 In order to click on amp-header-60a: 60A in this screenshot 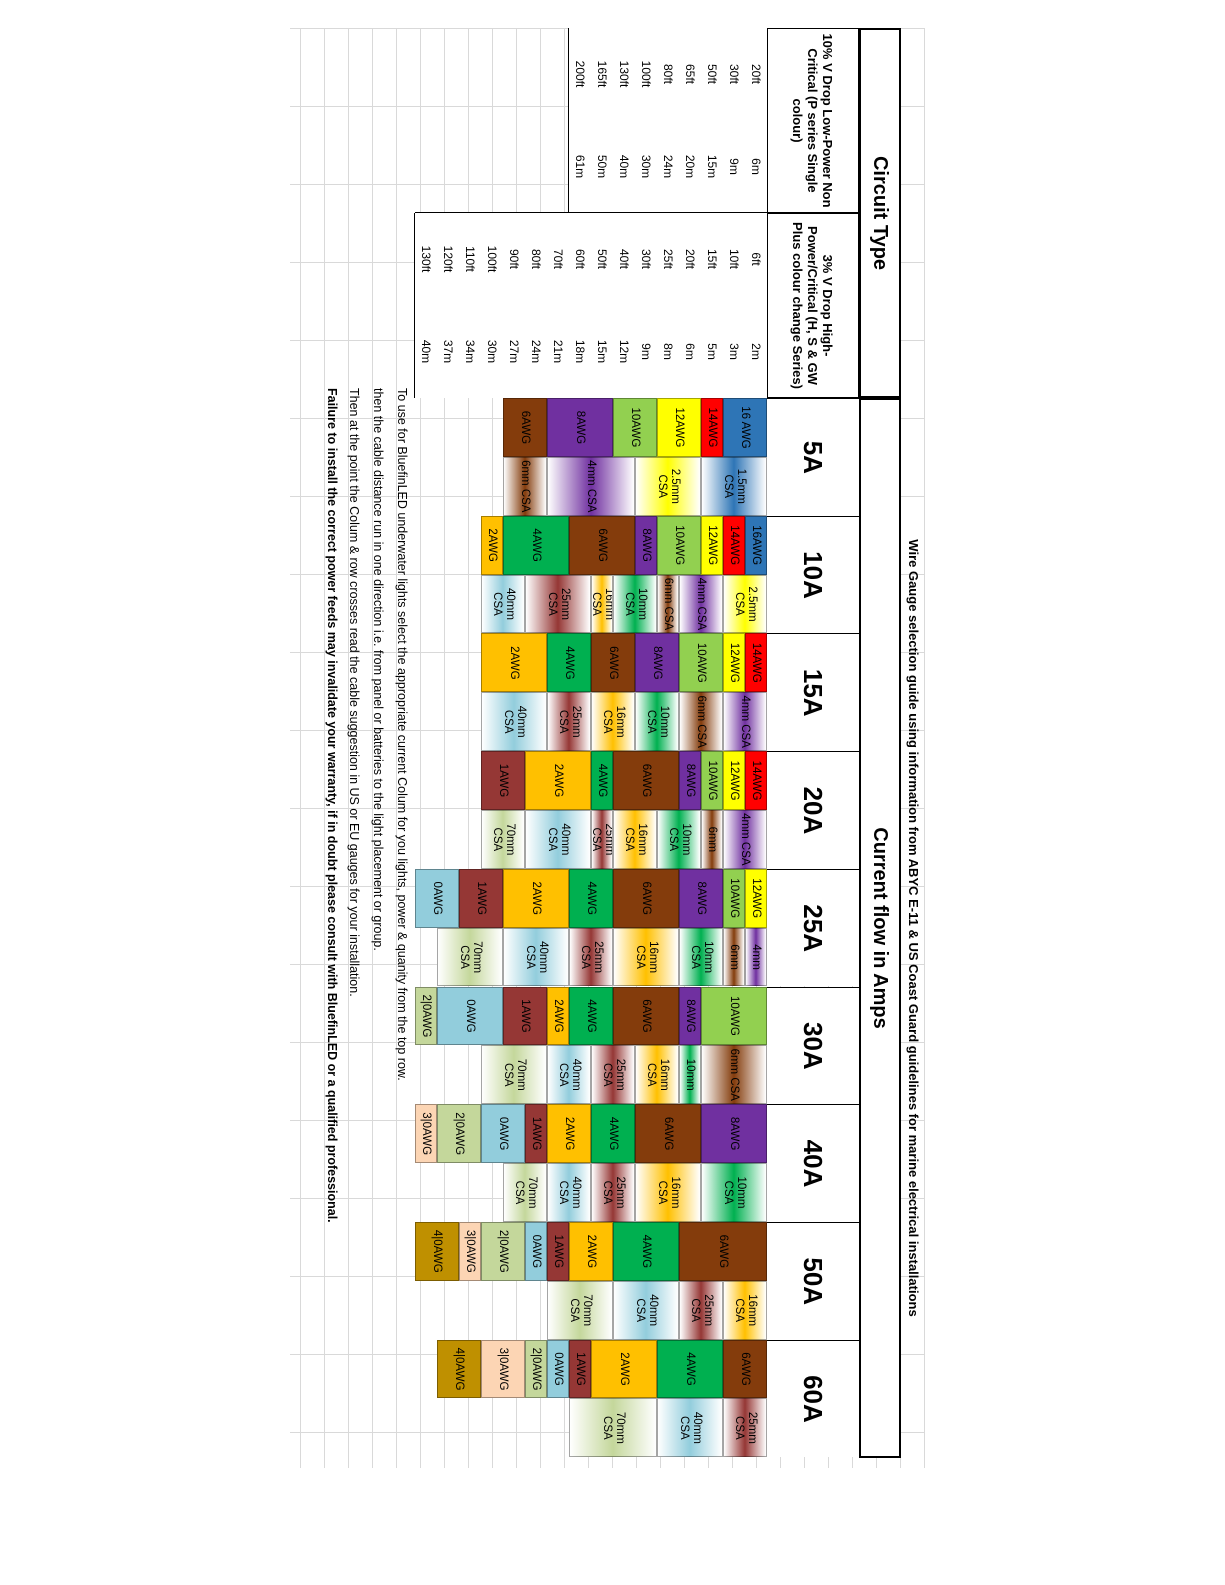, I will do `click(813, 1398)`.